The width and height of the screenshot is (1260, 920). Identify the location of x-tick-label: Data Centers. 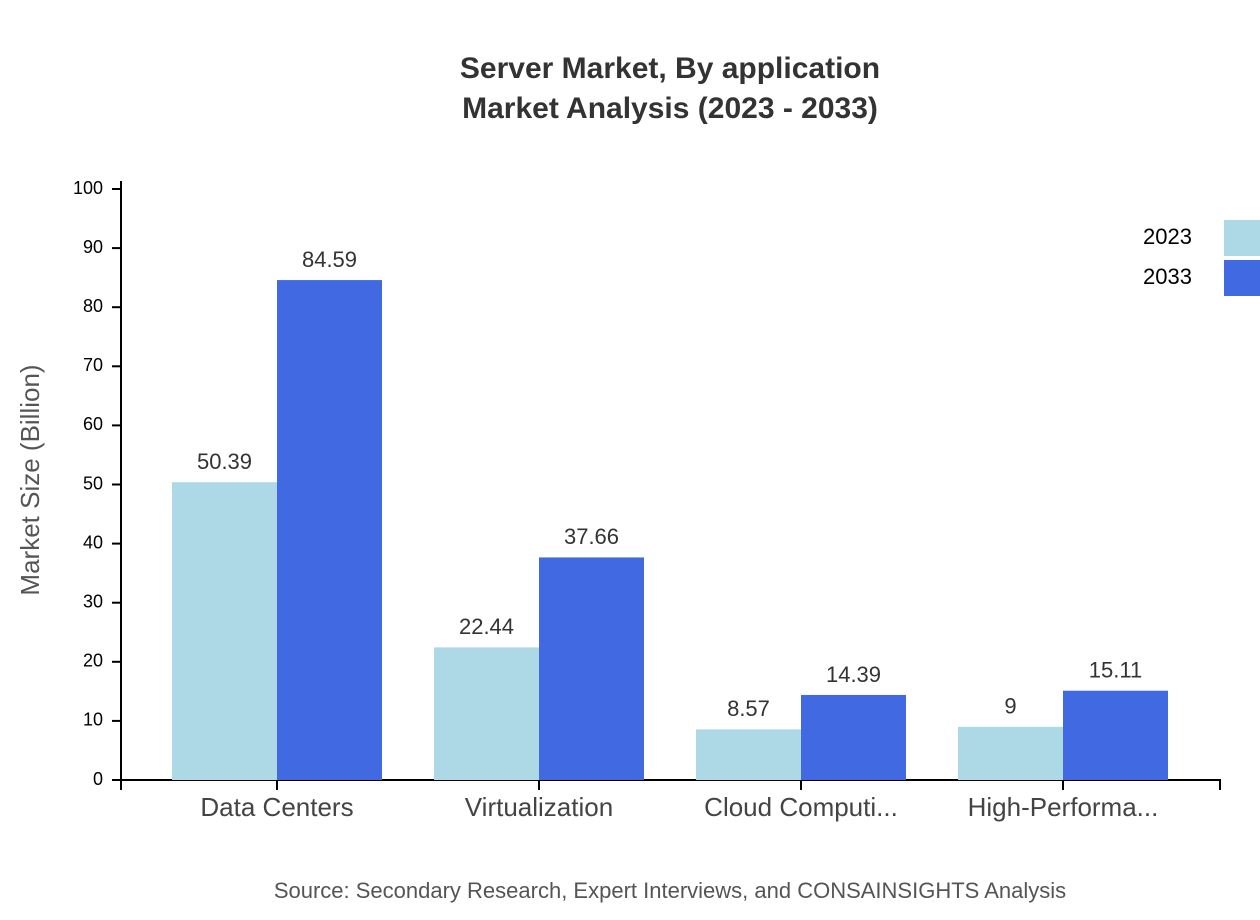
(276, 807).